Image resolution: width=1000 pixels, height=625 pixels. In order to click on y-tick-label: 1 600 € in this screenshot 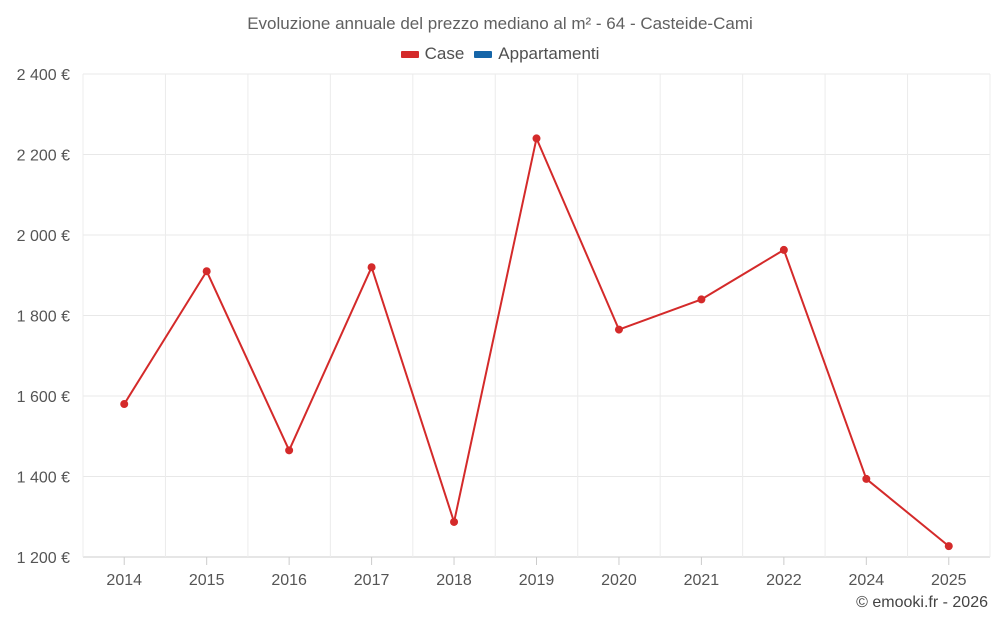, I will do `click(43, 397)`.